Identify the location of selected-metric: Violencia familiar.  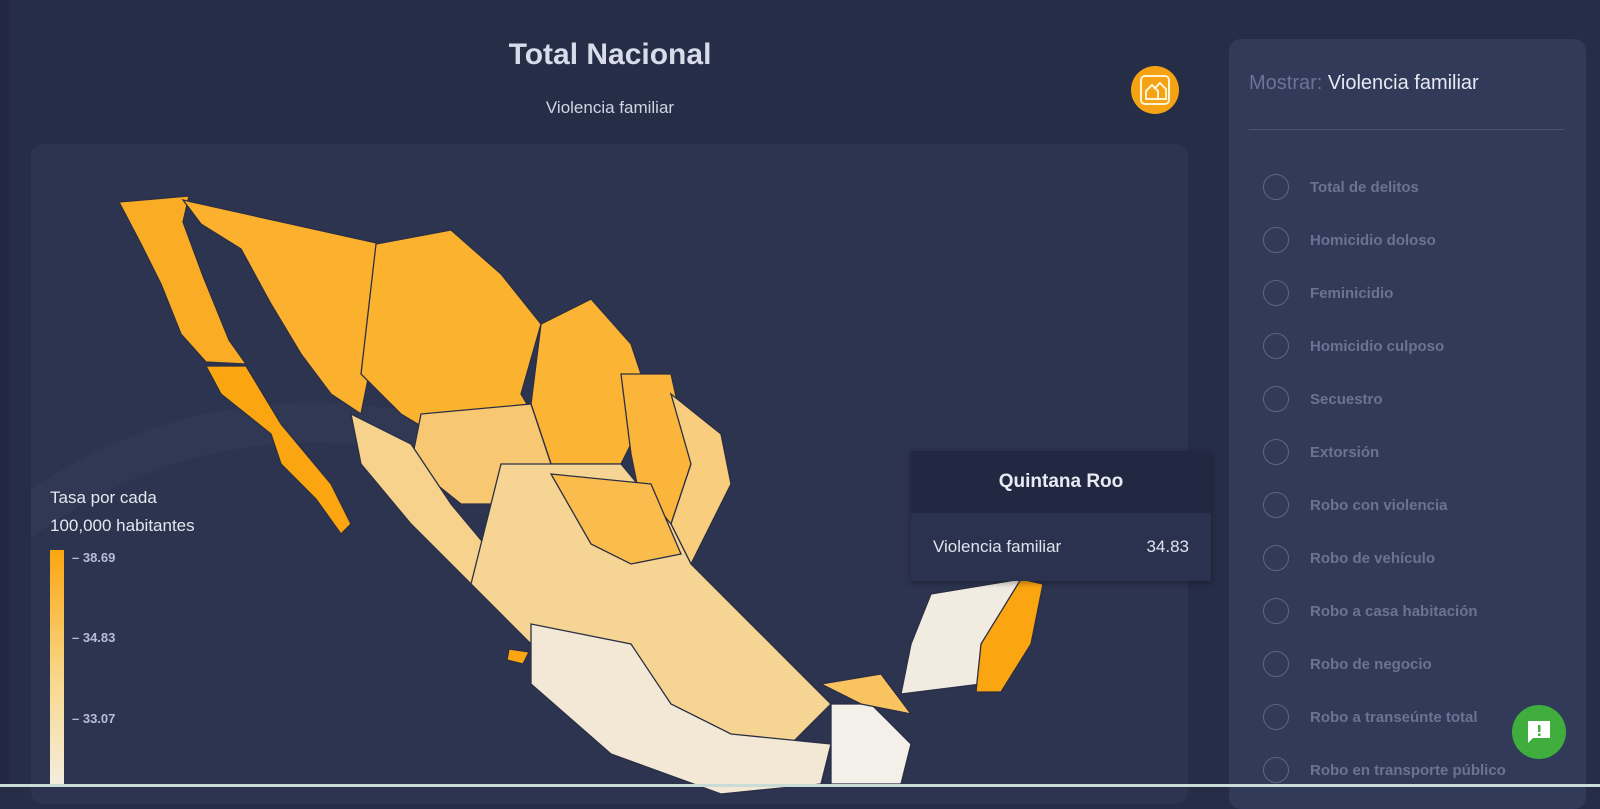
(1403, 83).